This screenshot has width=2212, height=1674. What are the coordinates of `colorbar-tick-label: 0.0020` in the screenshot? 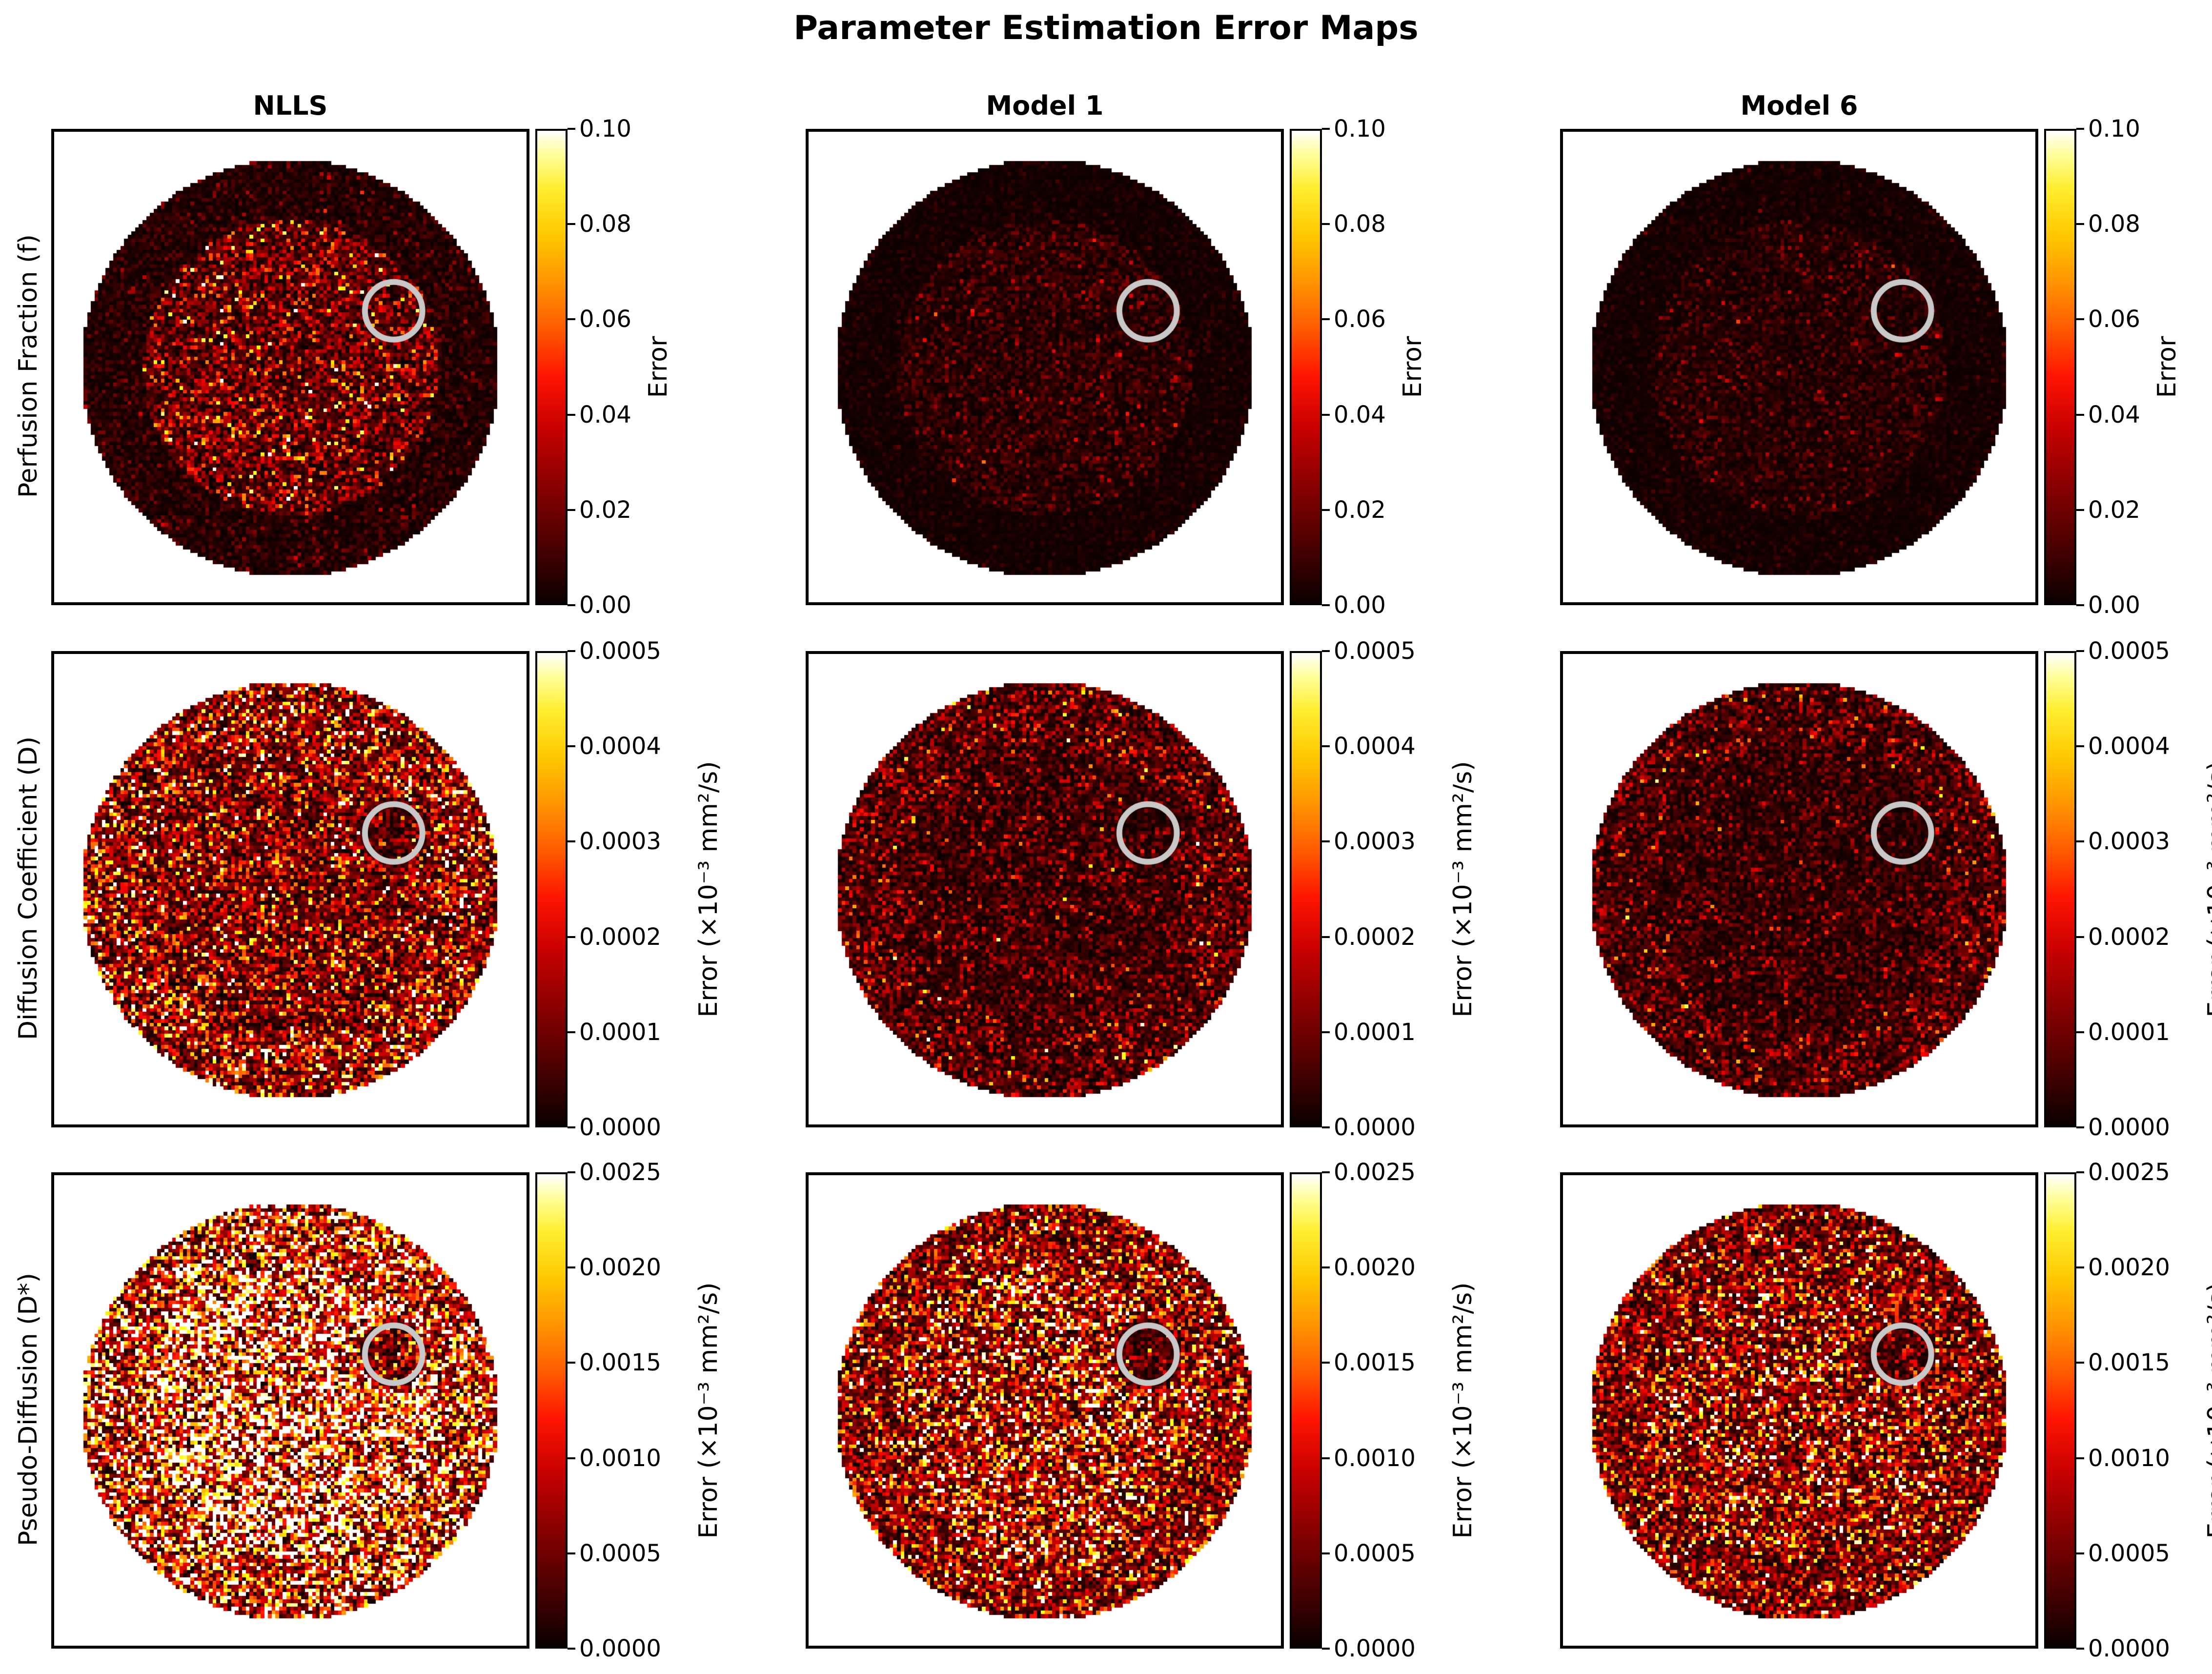 It's located at (620, 1268).